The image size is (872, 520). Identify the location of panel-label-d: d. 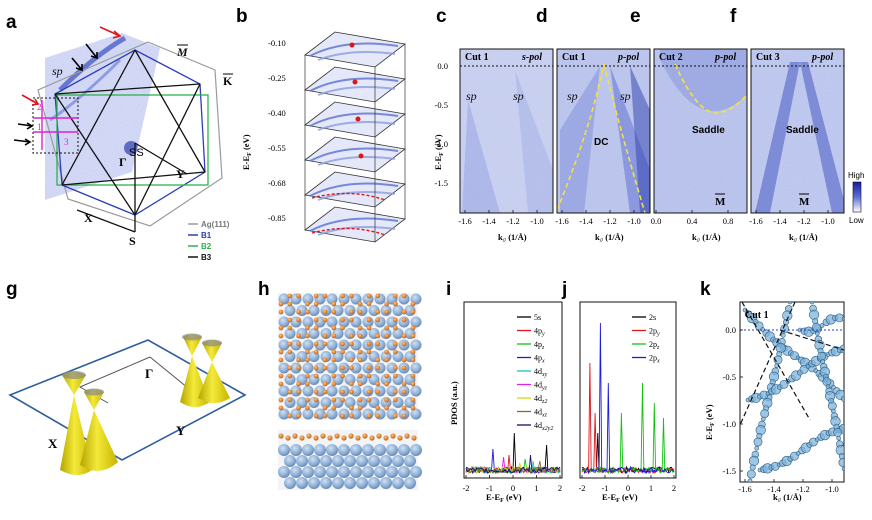
(542, 16).